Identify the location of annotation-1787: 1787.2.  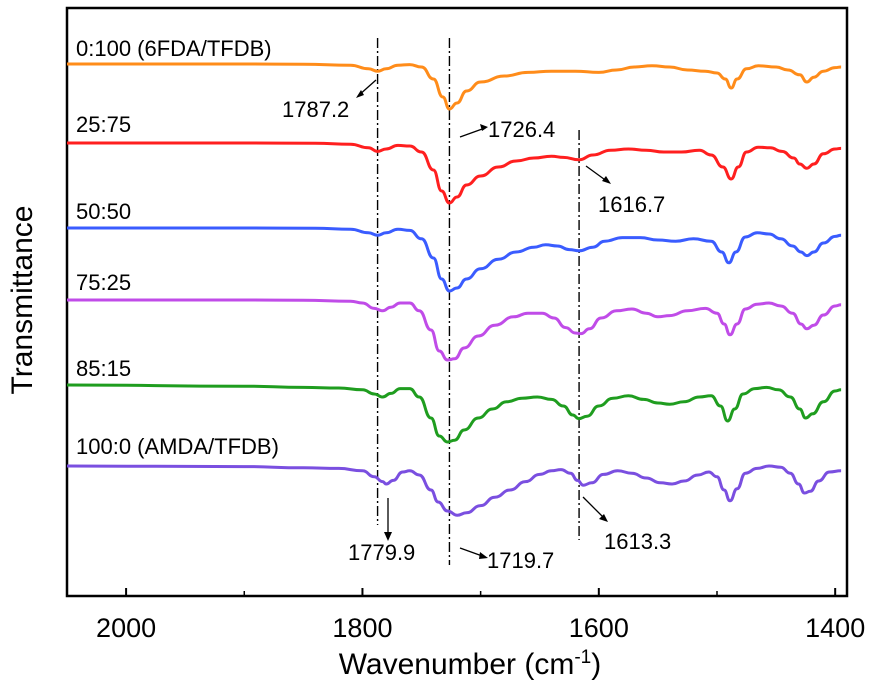
(315, 109).